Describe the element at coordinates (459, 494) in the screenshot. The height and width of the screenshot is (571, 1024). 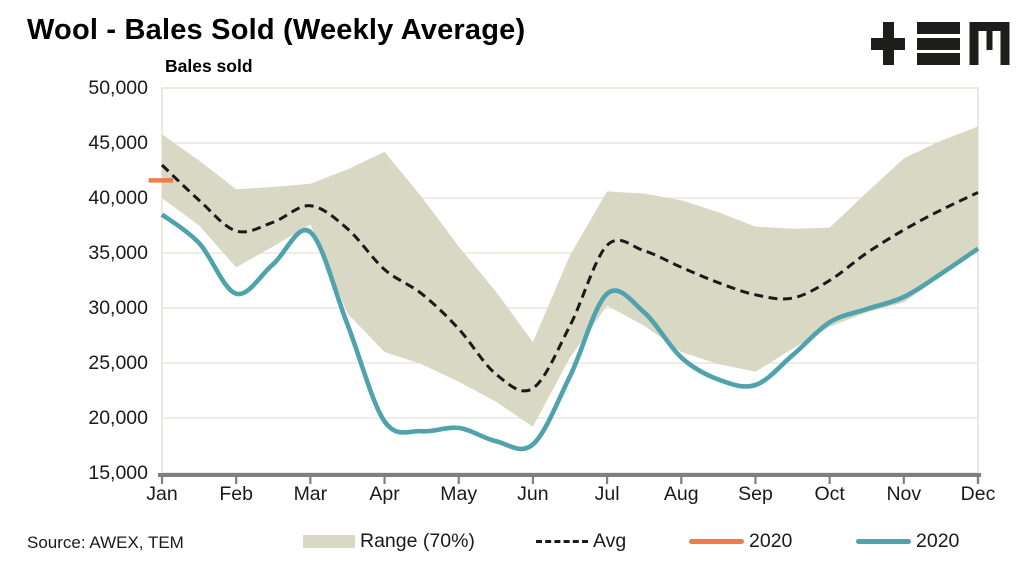
I see `x-tick-label: May` at that location.